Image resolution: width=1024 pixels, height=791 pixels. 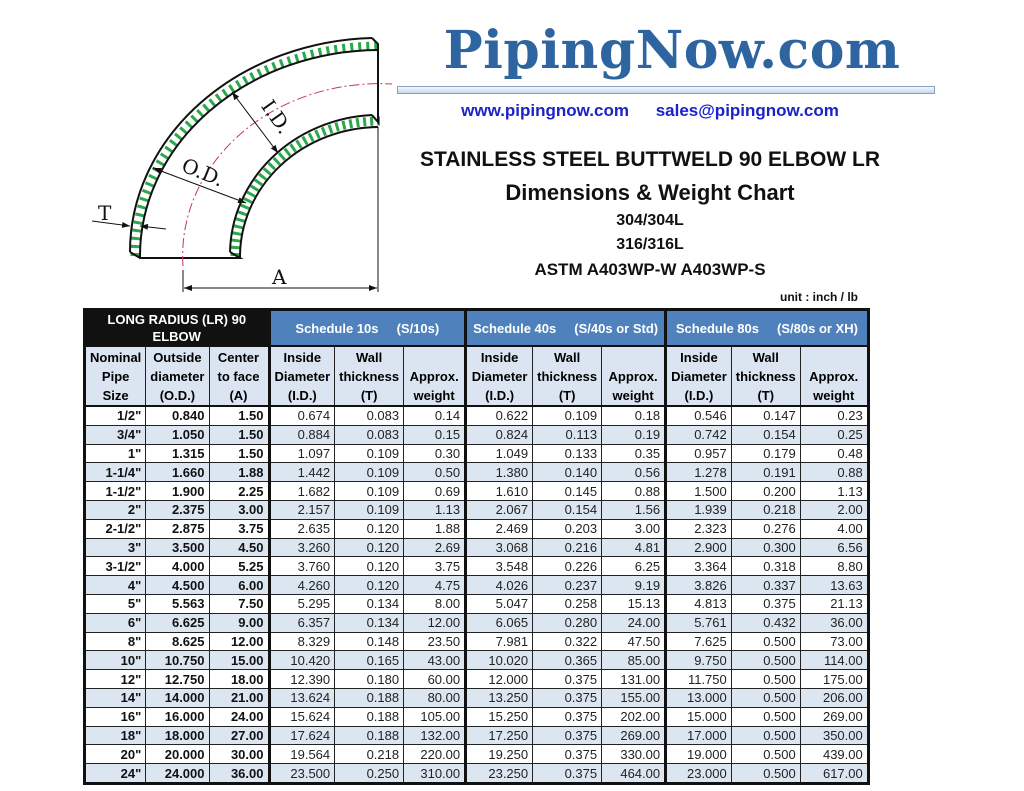 I want to click on column-header-line: Outside, so click(x=177, y=357).